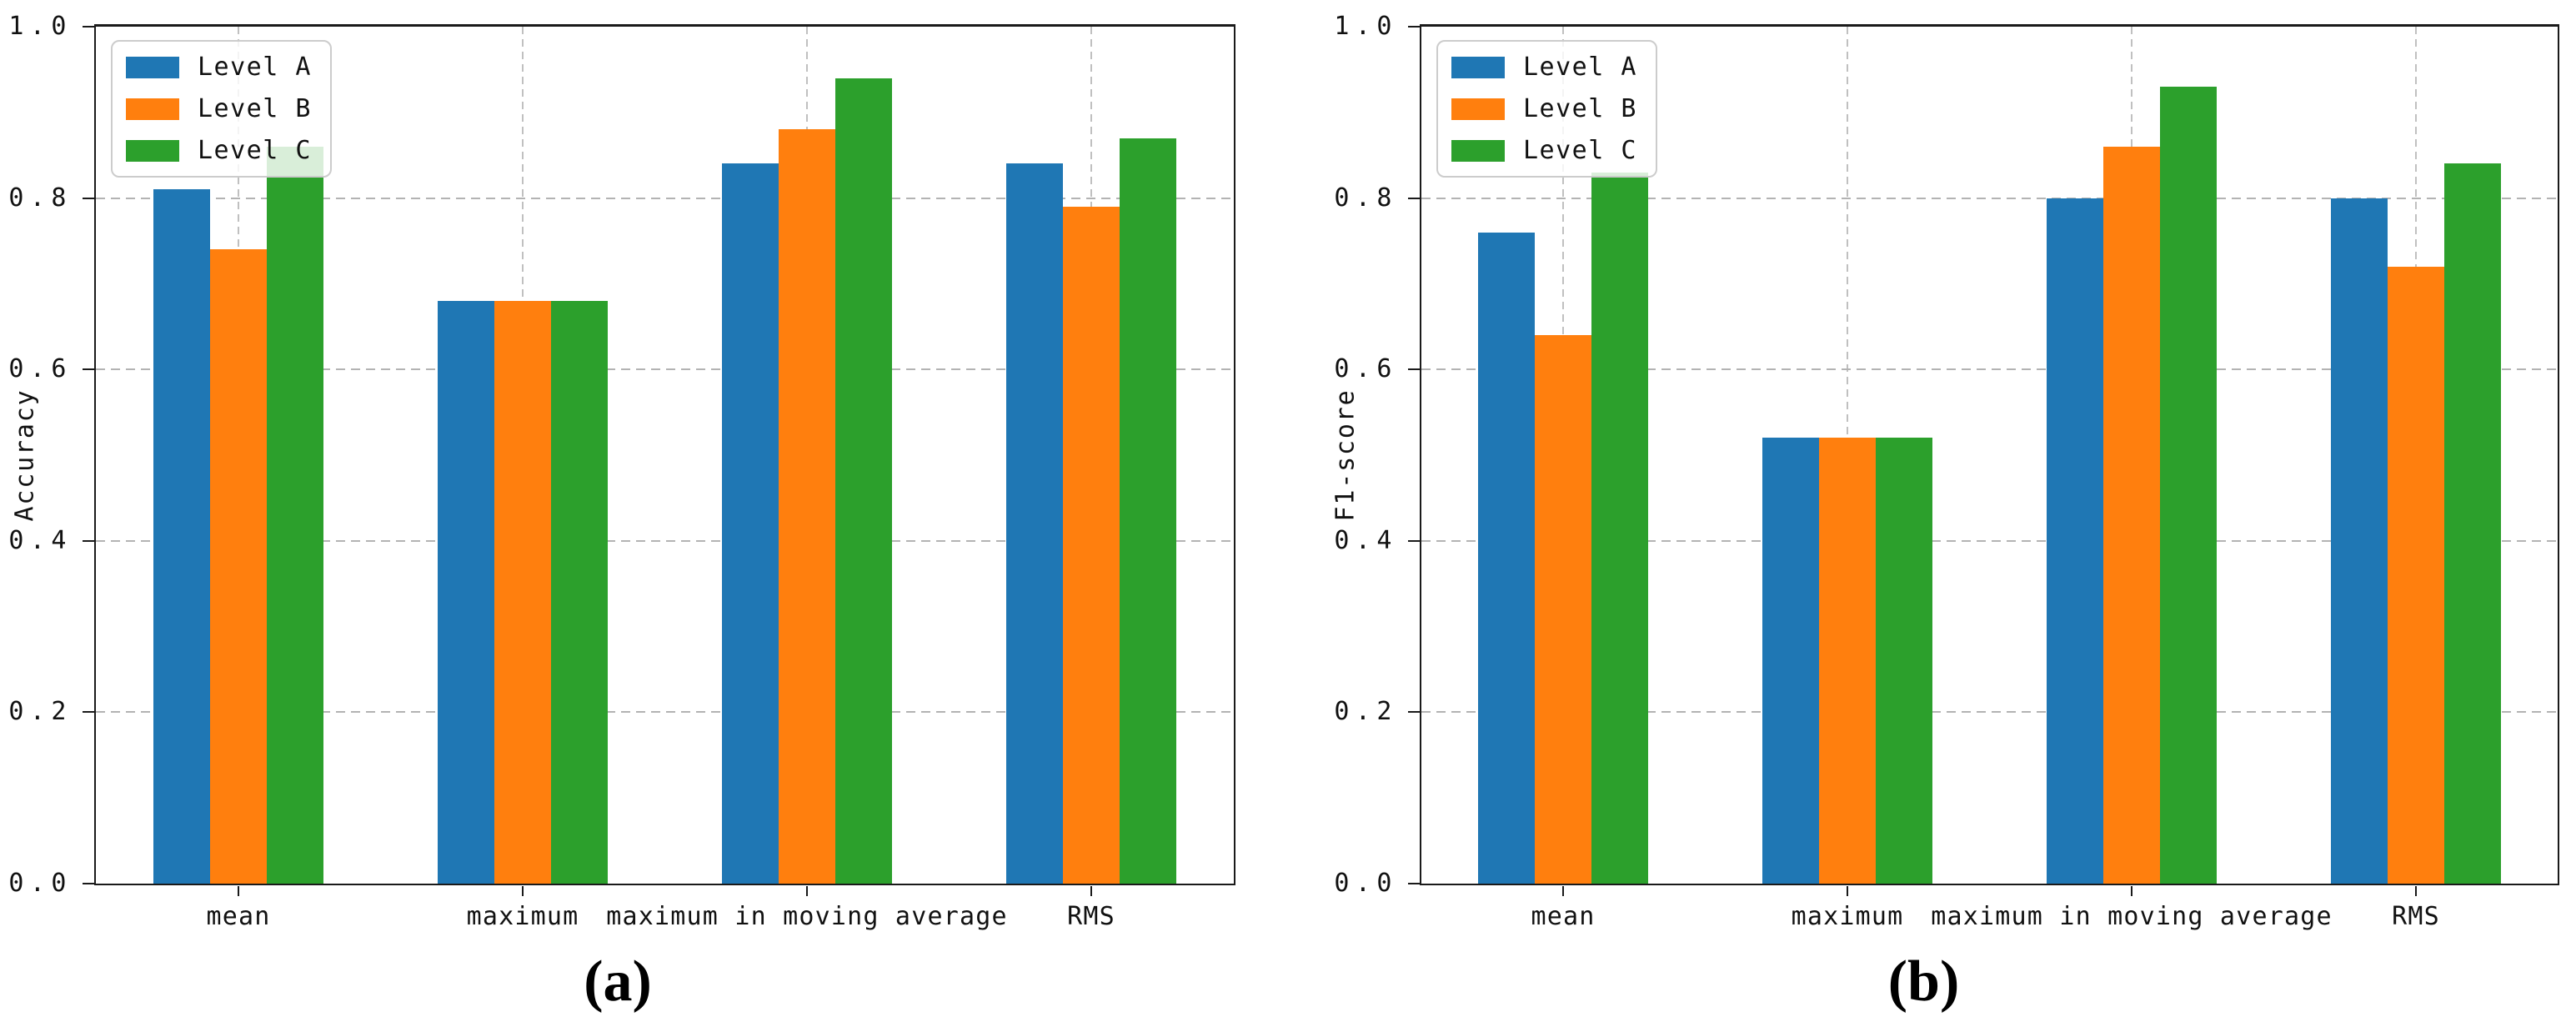 Image resolution: width=2576 pixels, height=1032 pixels. I want to click on legend-swatch-level-b, so click(152, 109).